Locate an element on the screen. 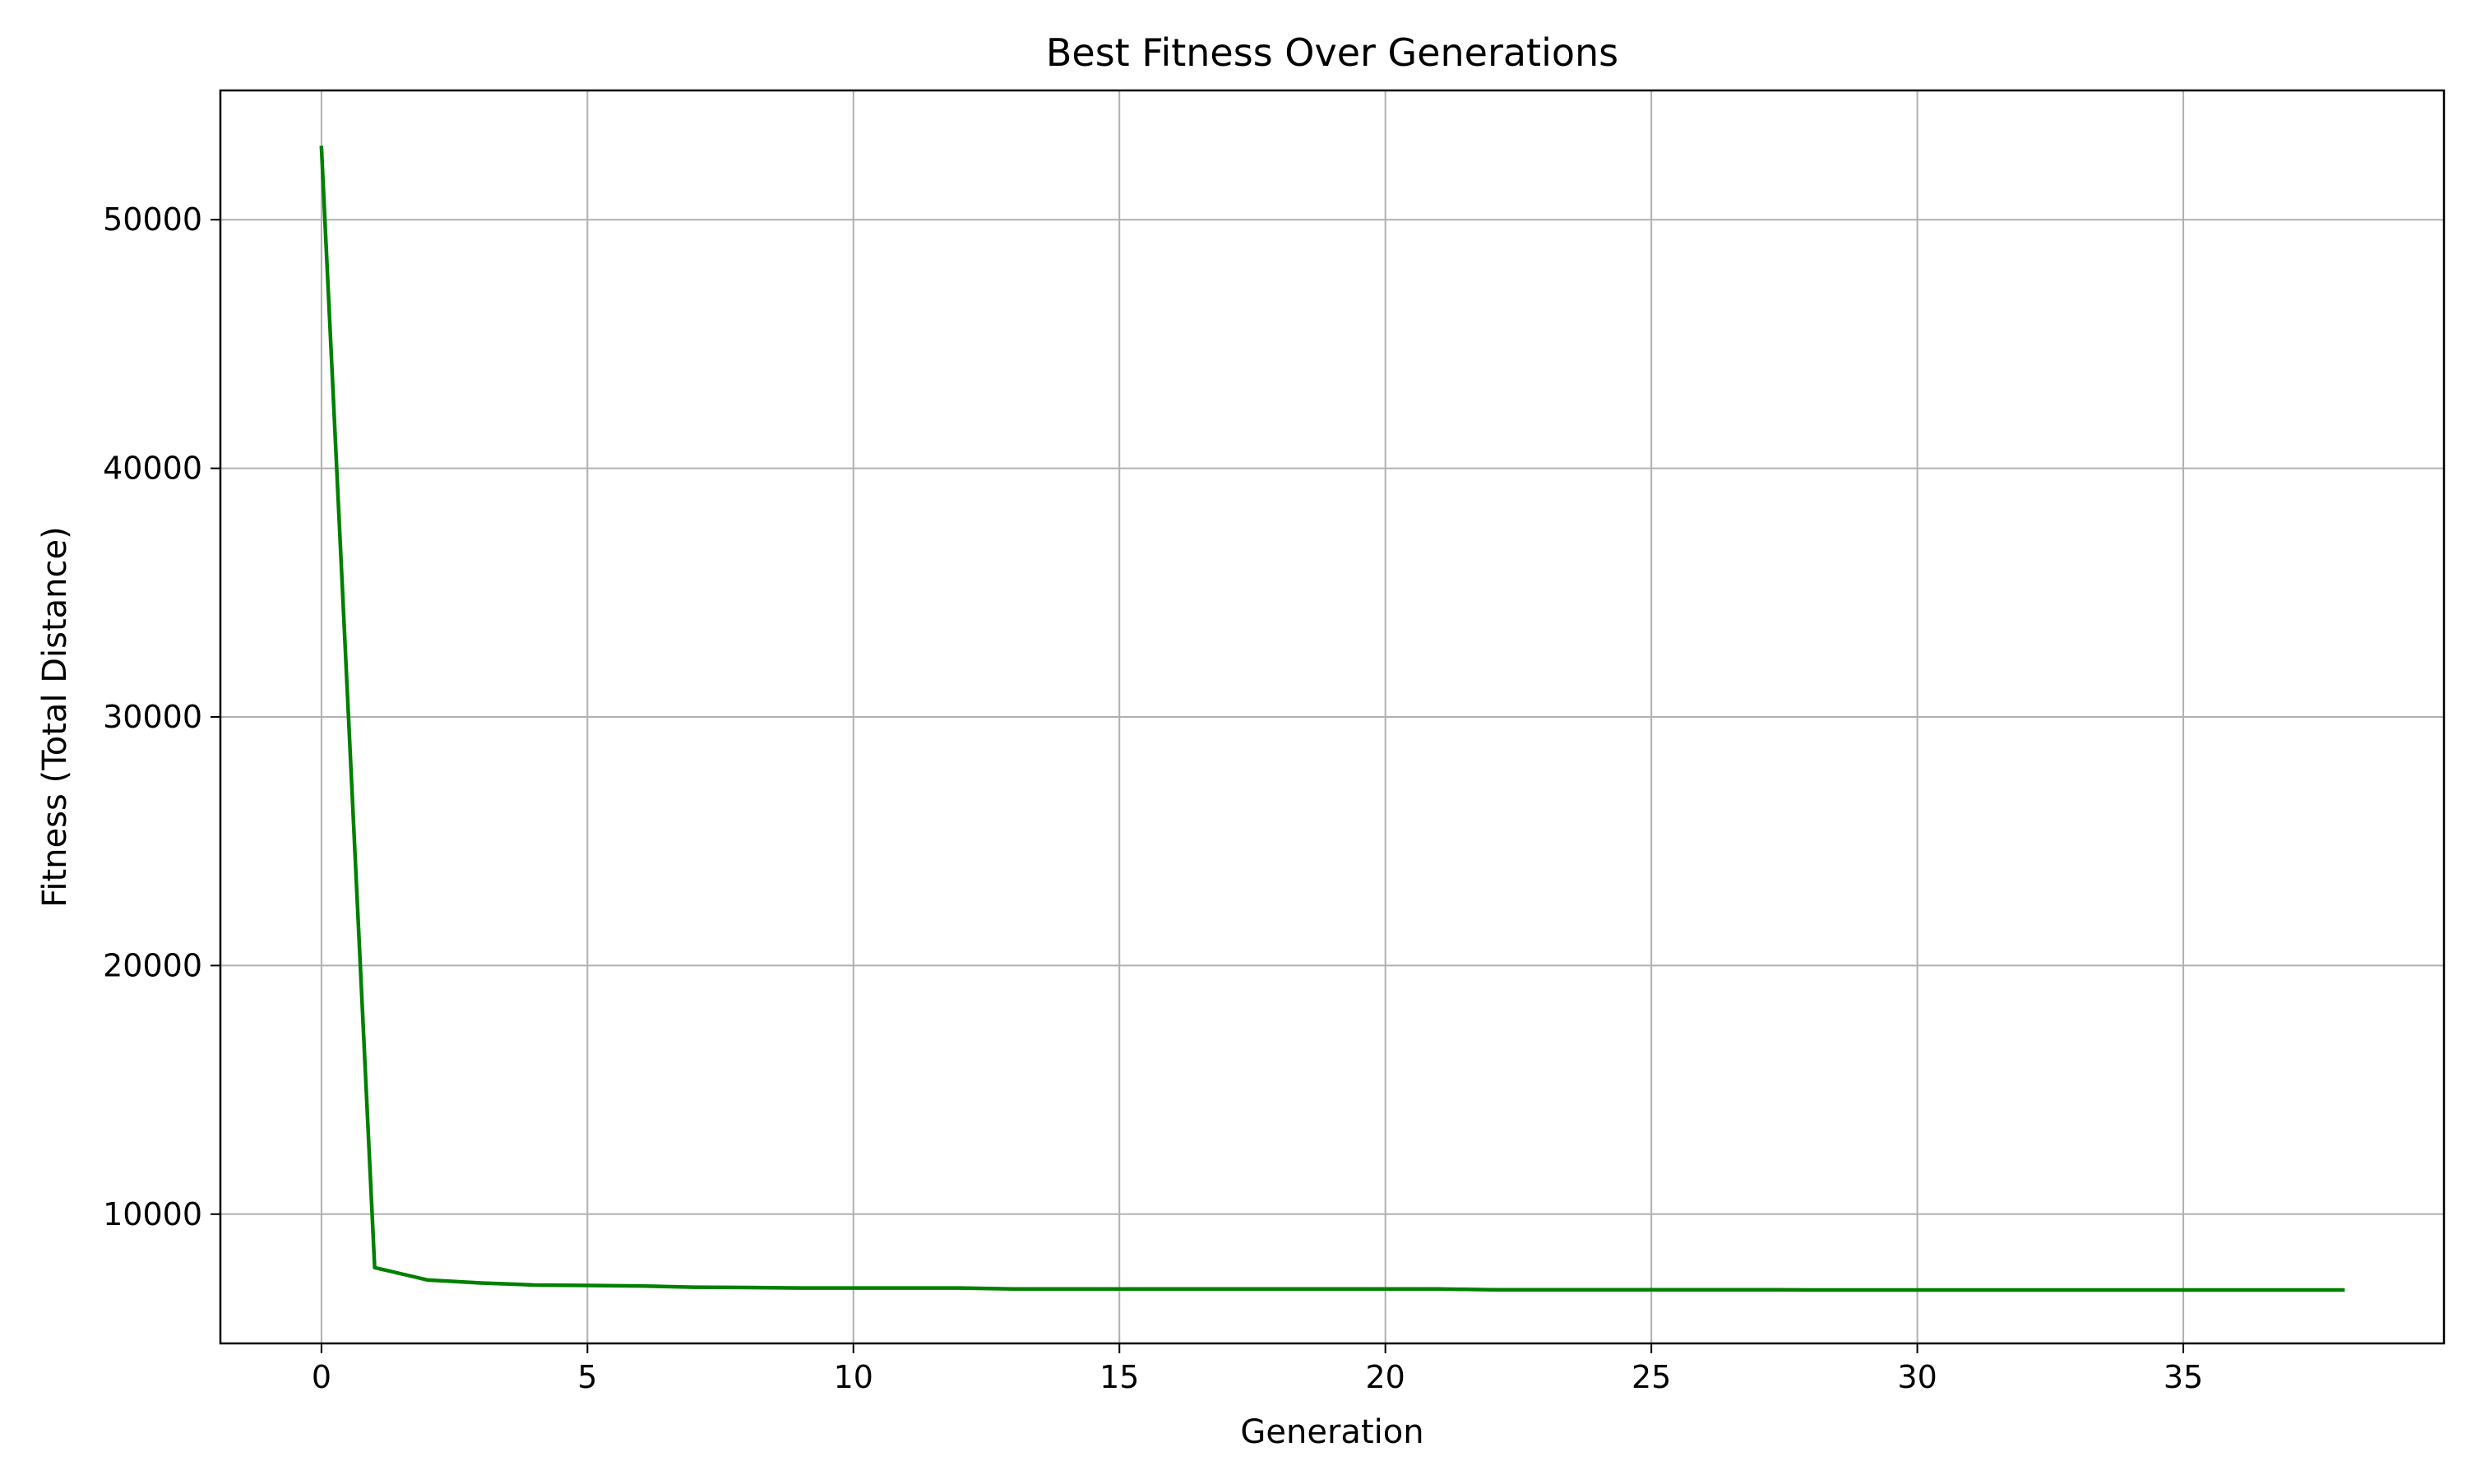 The height and width of the screenshot is (1484, 2467). x-tick-label: 5 is located at coordinates (587, 1377).